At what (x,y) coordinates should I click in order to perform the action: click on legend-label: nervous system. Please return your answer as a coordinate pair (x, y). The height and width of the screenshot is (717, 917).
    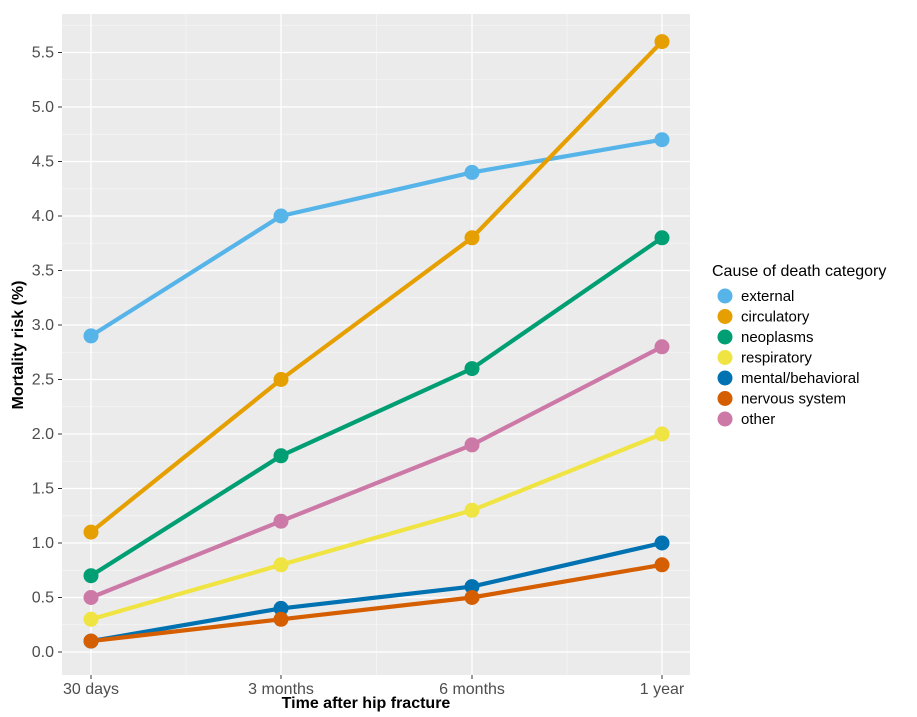
    Looking at the image, I should click on (793, 399).